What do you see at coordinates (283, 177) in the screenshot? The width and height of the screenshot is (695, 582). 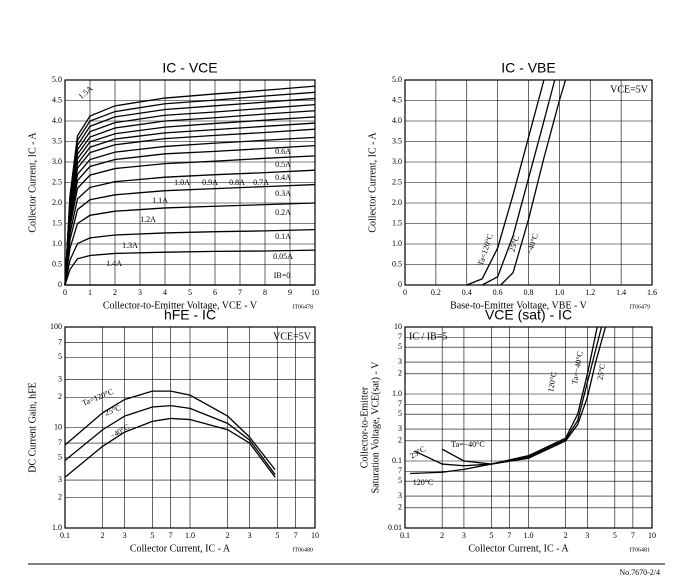 I see `curve-label: 0.4A` at bounding box center [283, 177].